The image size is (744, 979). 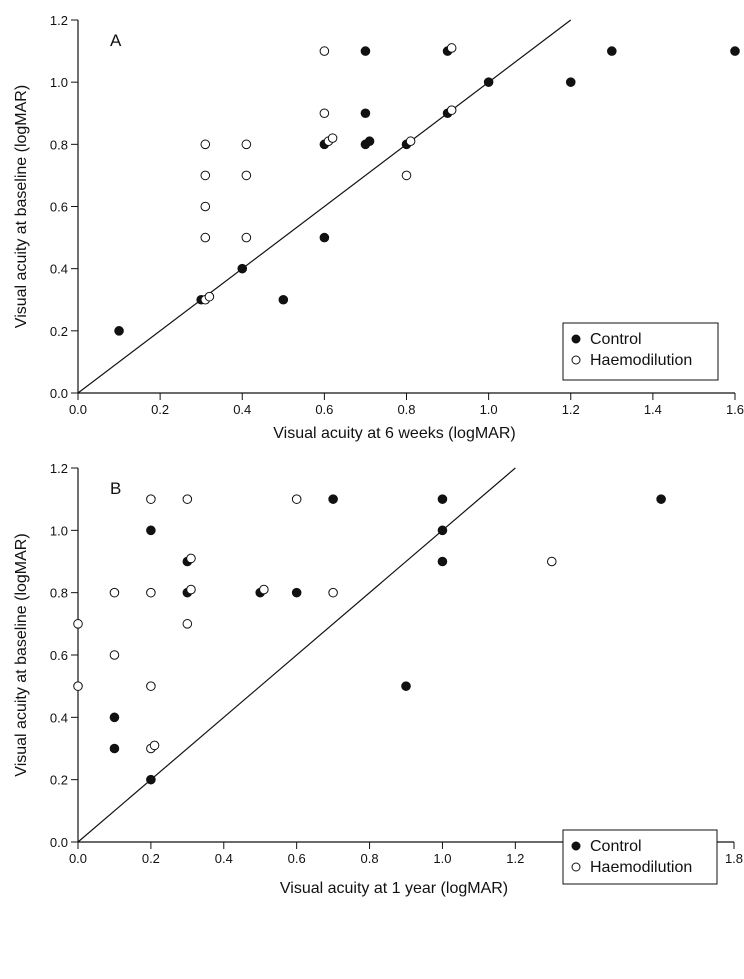 What do you see at coordinates (328, 174) in the screenshot?
I see `series-haemodilution` at bounding box center [328, 174].